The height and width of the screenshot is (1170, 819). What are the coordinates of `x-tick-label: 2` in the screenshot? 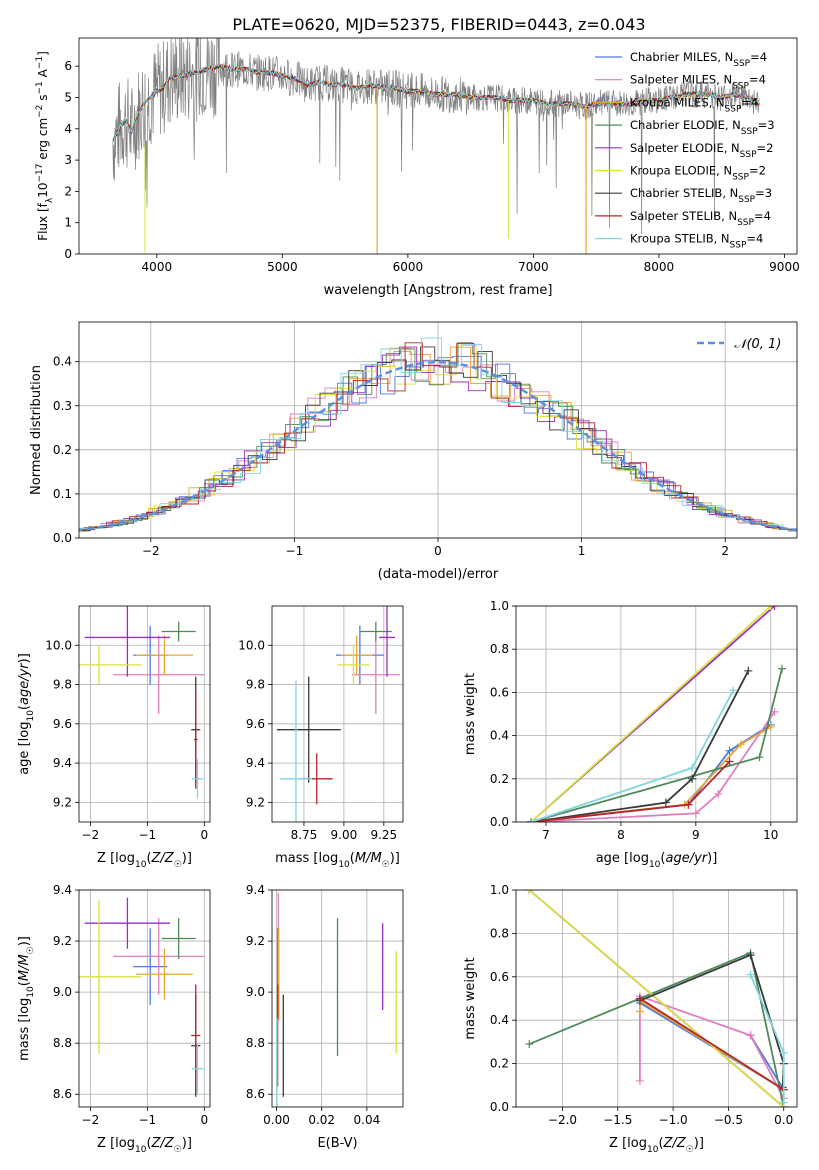 It's located at (725, 551).